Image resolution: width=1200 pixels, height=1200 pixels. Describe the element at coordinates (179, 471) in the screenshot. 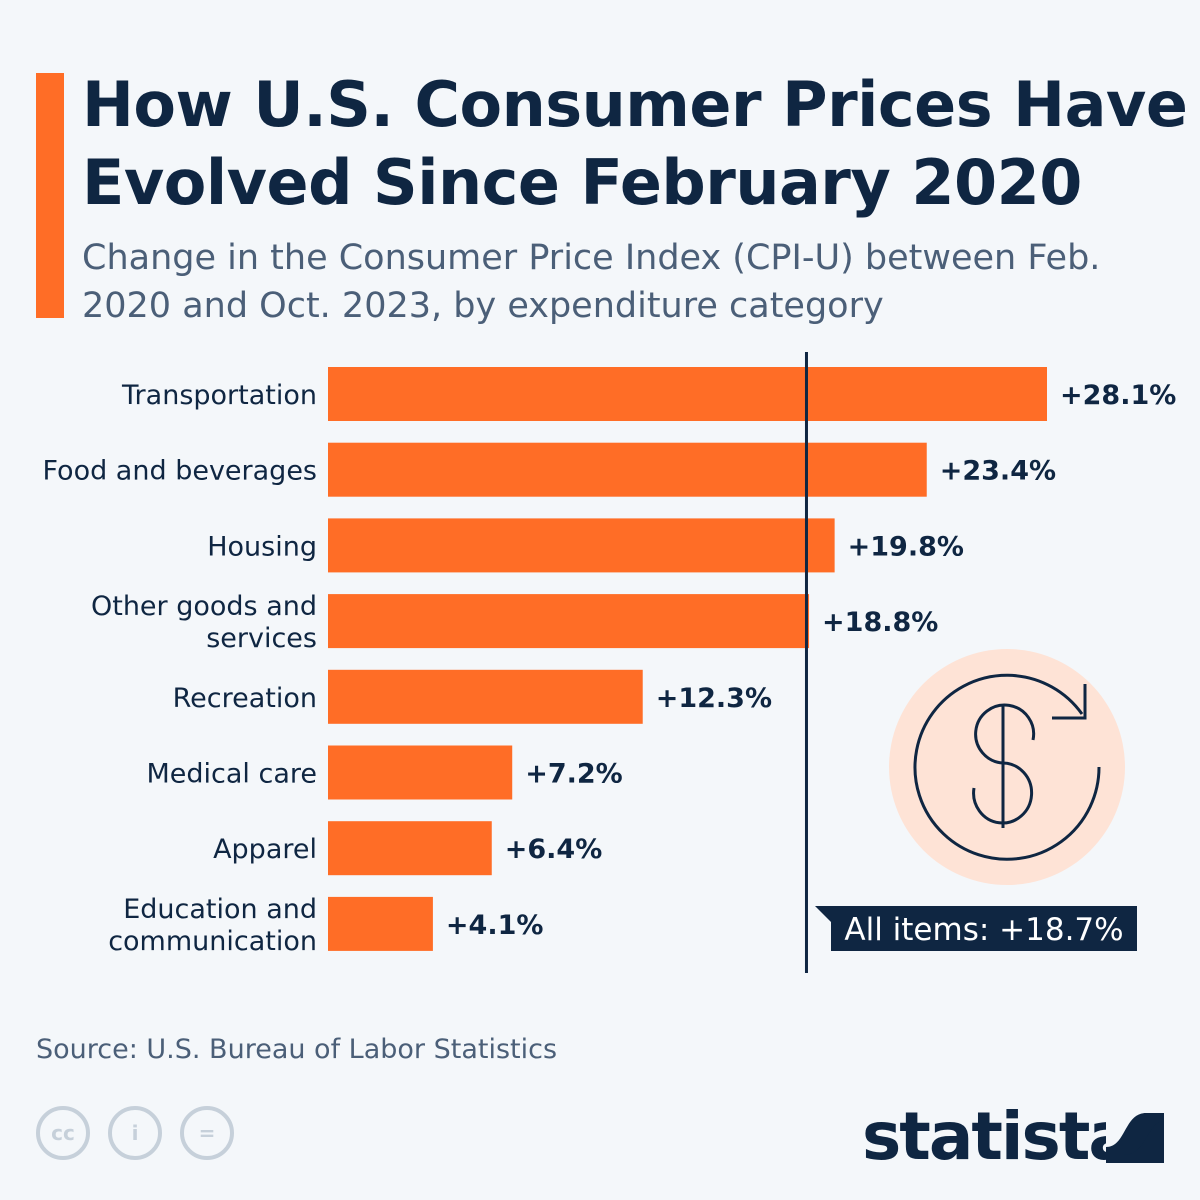

I see `category-label: Food and beverages` at that location.